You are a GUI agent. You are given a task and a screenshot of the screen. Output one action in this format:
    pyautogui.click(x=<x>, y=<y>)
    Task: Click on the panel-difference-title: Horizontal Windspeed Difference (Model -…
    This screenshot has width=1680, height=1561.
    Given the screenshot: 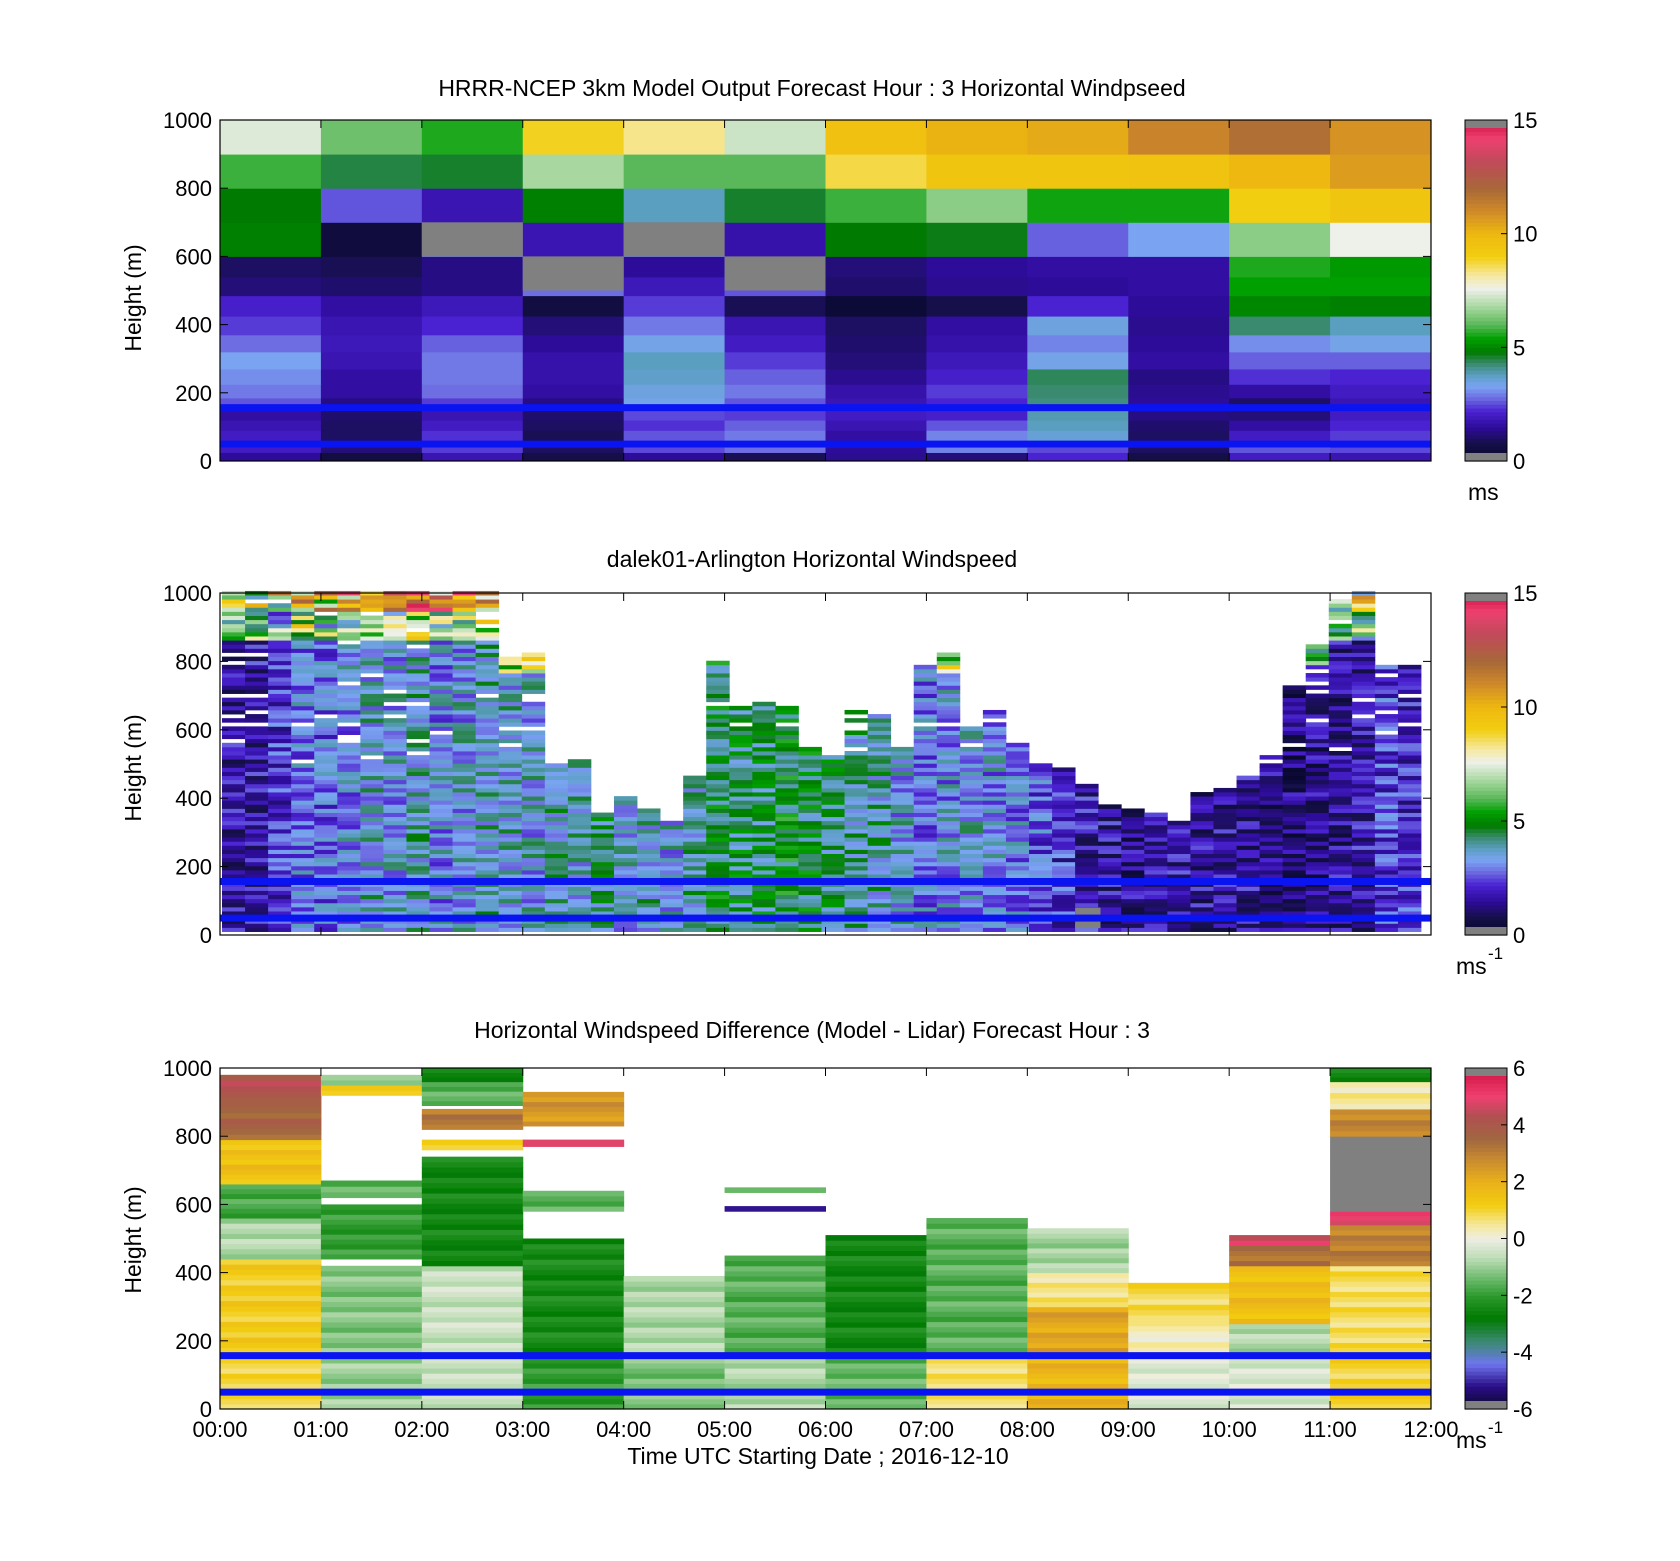 What is the action you would take?
    pyautogui.click(x=812, y=1030)
    